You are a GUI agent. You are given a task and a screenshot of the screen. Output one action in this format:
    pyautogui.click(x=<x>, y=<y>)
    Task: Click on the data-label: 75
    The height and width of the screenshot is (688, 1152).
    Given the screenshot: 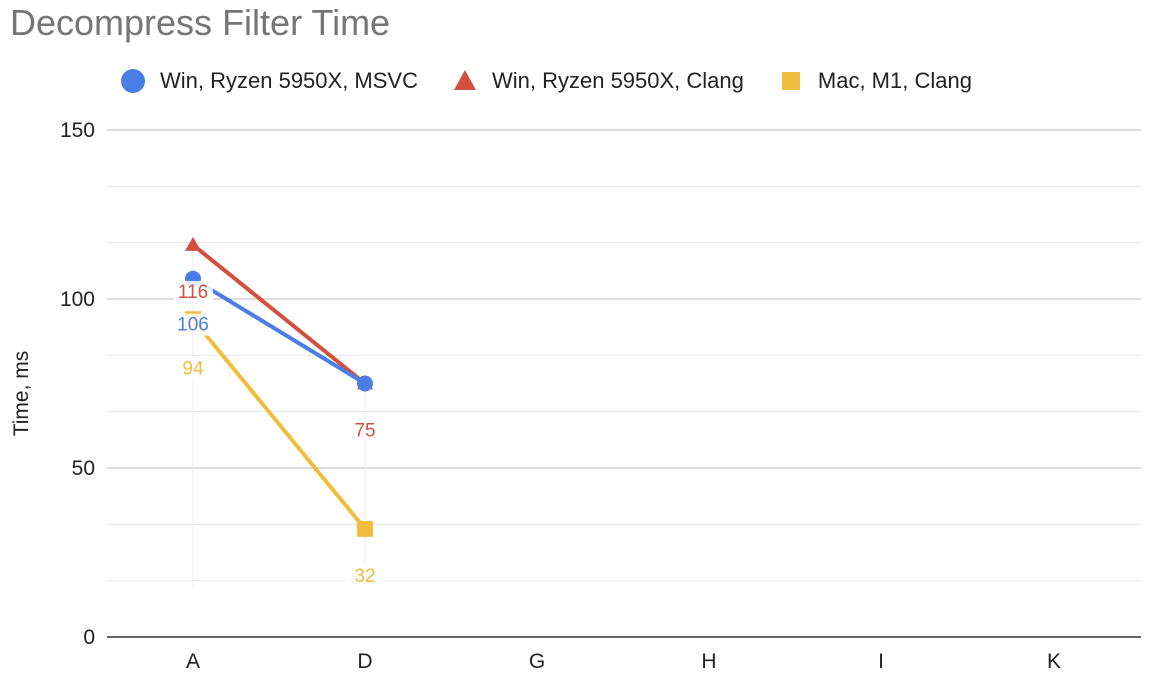 What is the action you would take?
    pyautogui.click(x=364, y=431)
    